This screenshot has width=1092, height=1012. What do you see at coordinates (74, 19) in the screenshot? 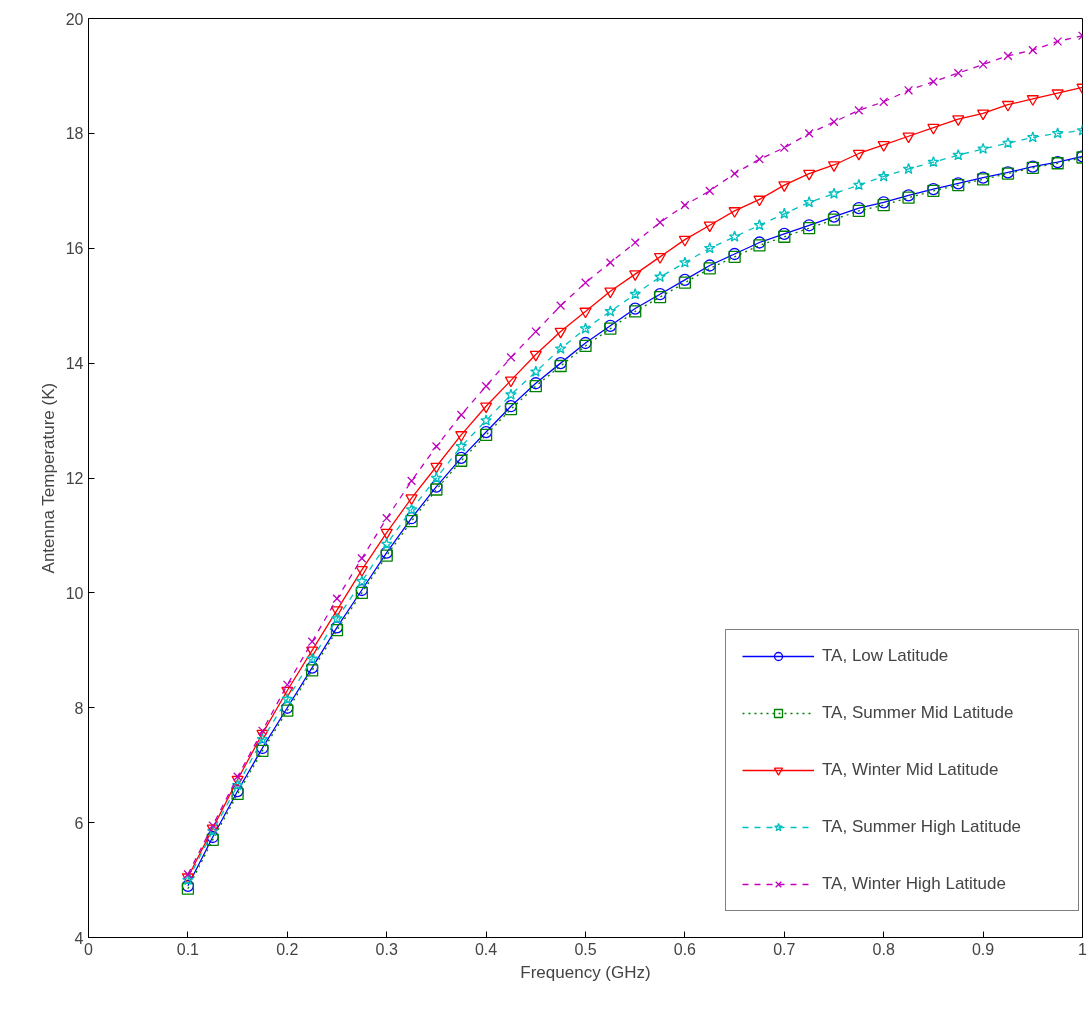
I see `y-tick-label: 20` at bounding box center [74, 19].